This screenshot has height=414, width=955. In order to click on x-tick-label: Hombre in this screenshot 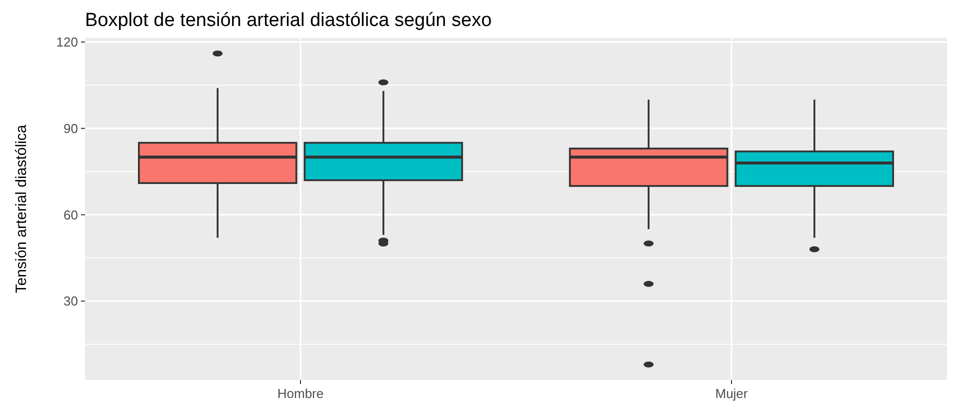, I will do `click(300, 393)`.